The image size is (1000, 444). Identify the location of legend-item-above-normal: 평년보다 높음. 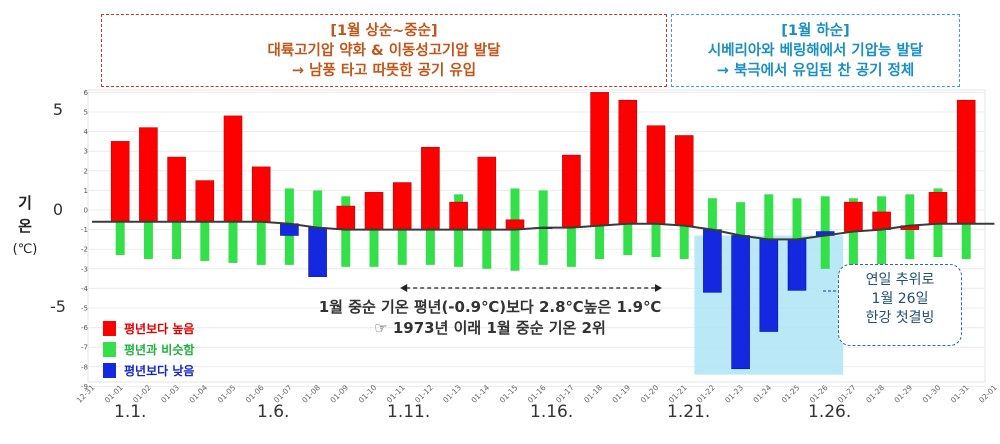
(148, 328).